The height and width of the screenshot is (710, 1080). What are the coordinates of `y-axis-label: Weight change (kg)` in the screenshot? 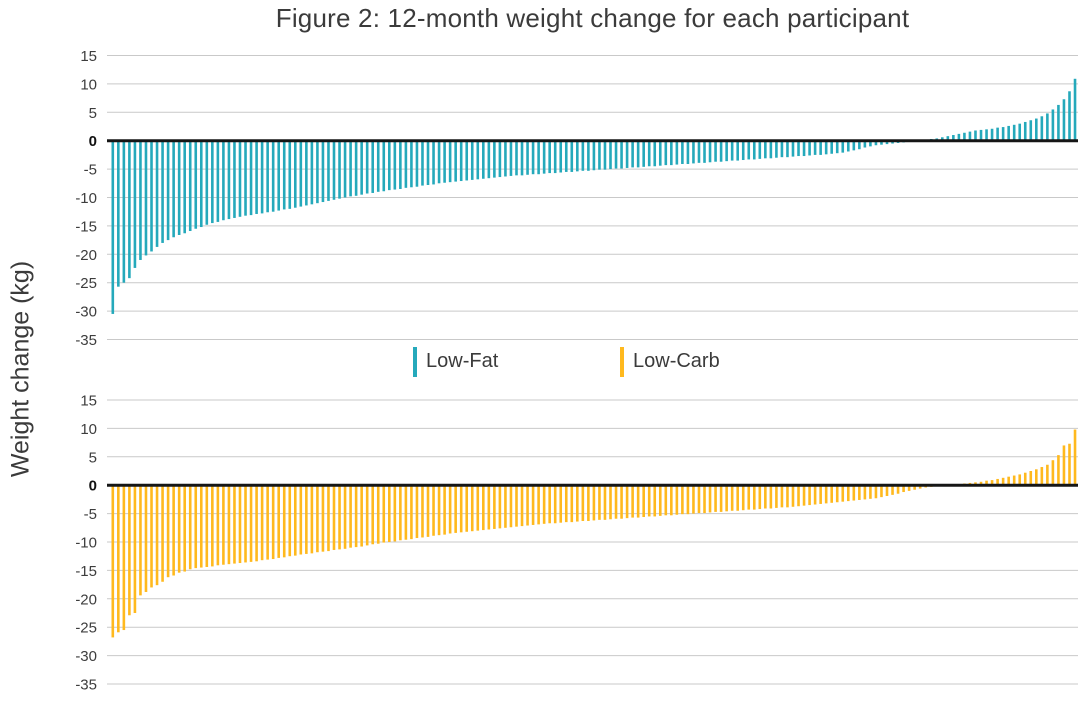 It's located at (20, 369).